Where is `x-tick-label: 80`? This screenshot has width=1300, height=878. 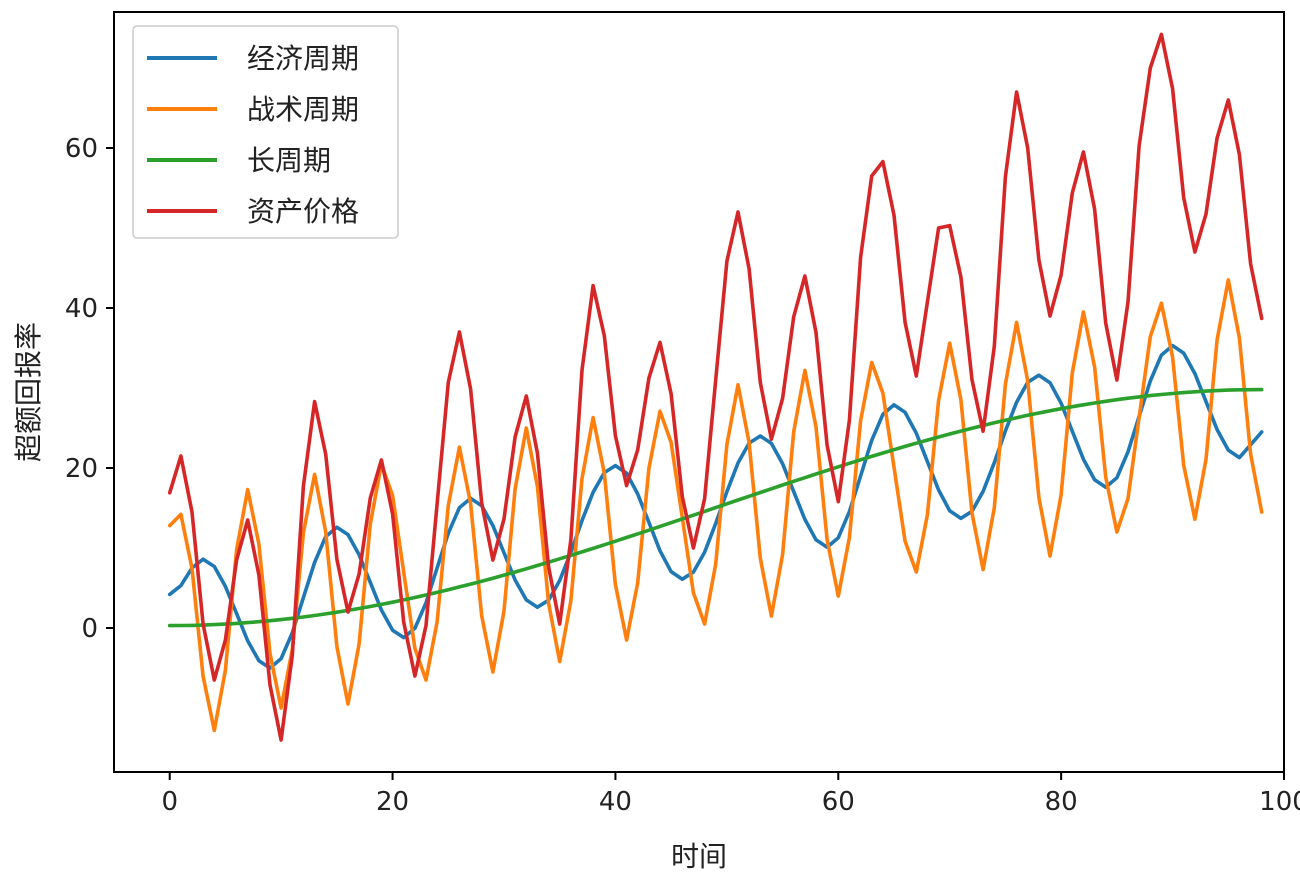 x-tick-label: 80 is located at coordinates (1061, 802).